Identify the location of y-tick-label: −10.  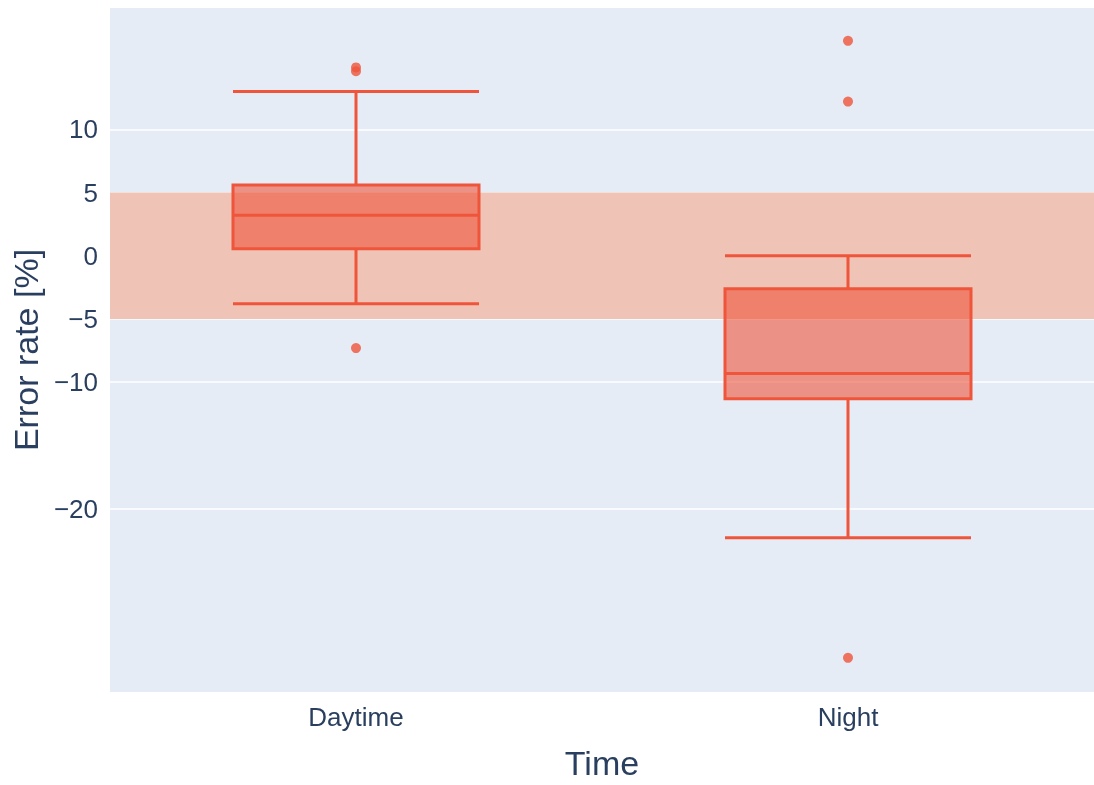
(75, 382).